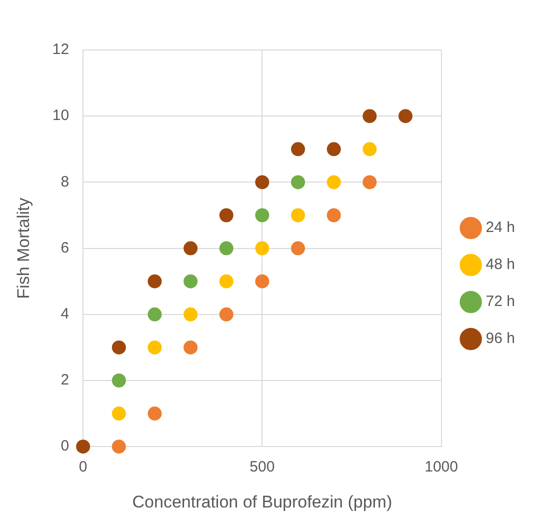 Image resolution: width=545 pixels, height=527 pixels. Describe the element at coordinates (501, 227) in the screenshot. I see `legend-label: 24 h` at that location.